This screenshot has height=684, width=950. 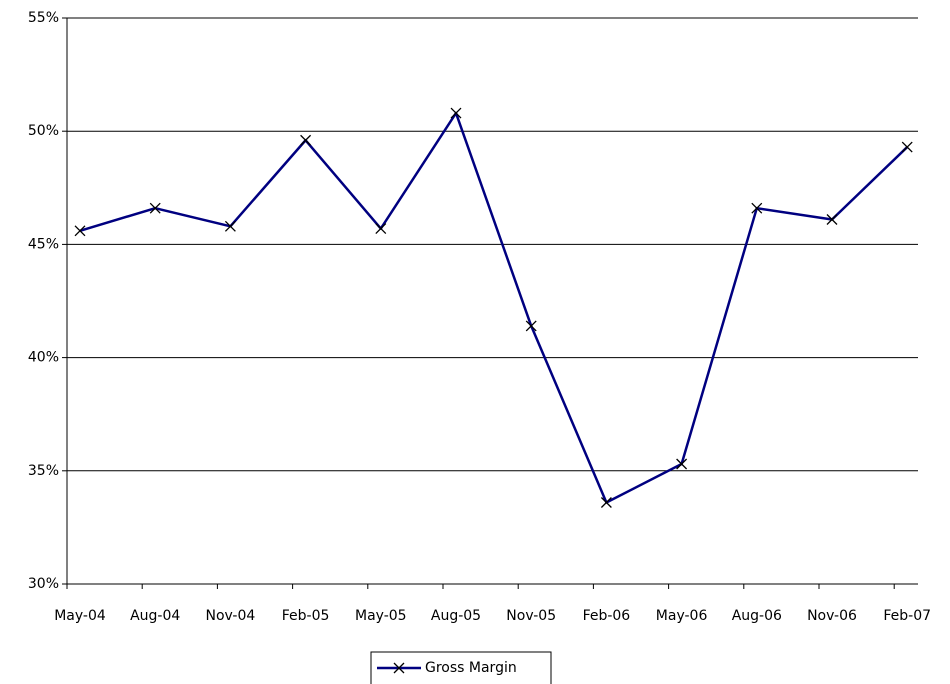 I want to click on y-tick-label: 45%, so click(x=43, y=244).